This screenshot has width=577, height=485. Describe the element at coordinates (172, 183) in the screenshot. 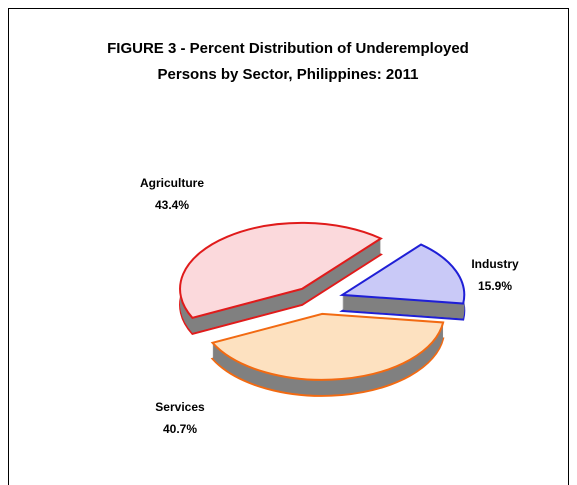

I see `slice-label: Agriculture` at that location.